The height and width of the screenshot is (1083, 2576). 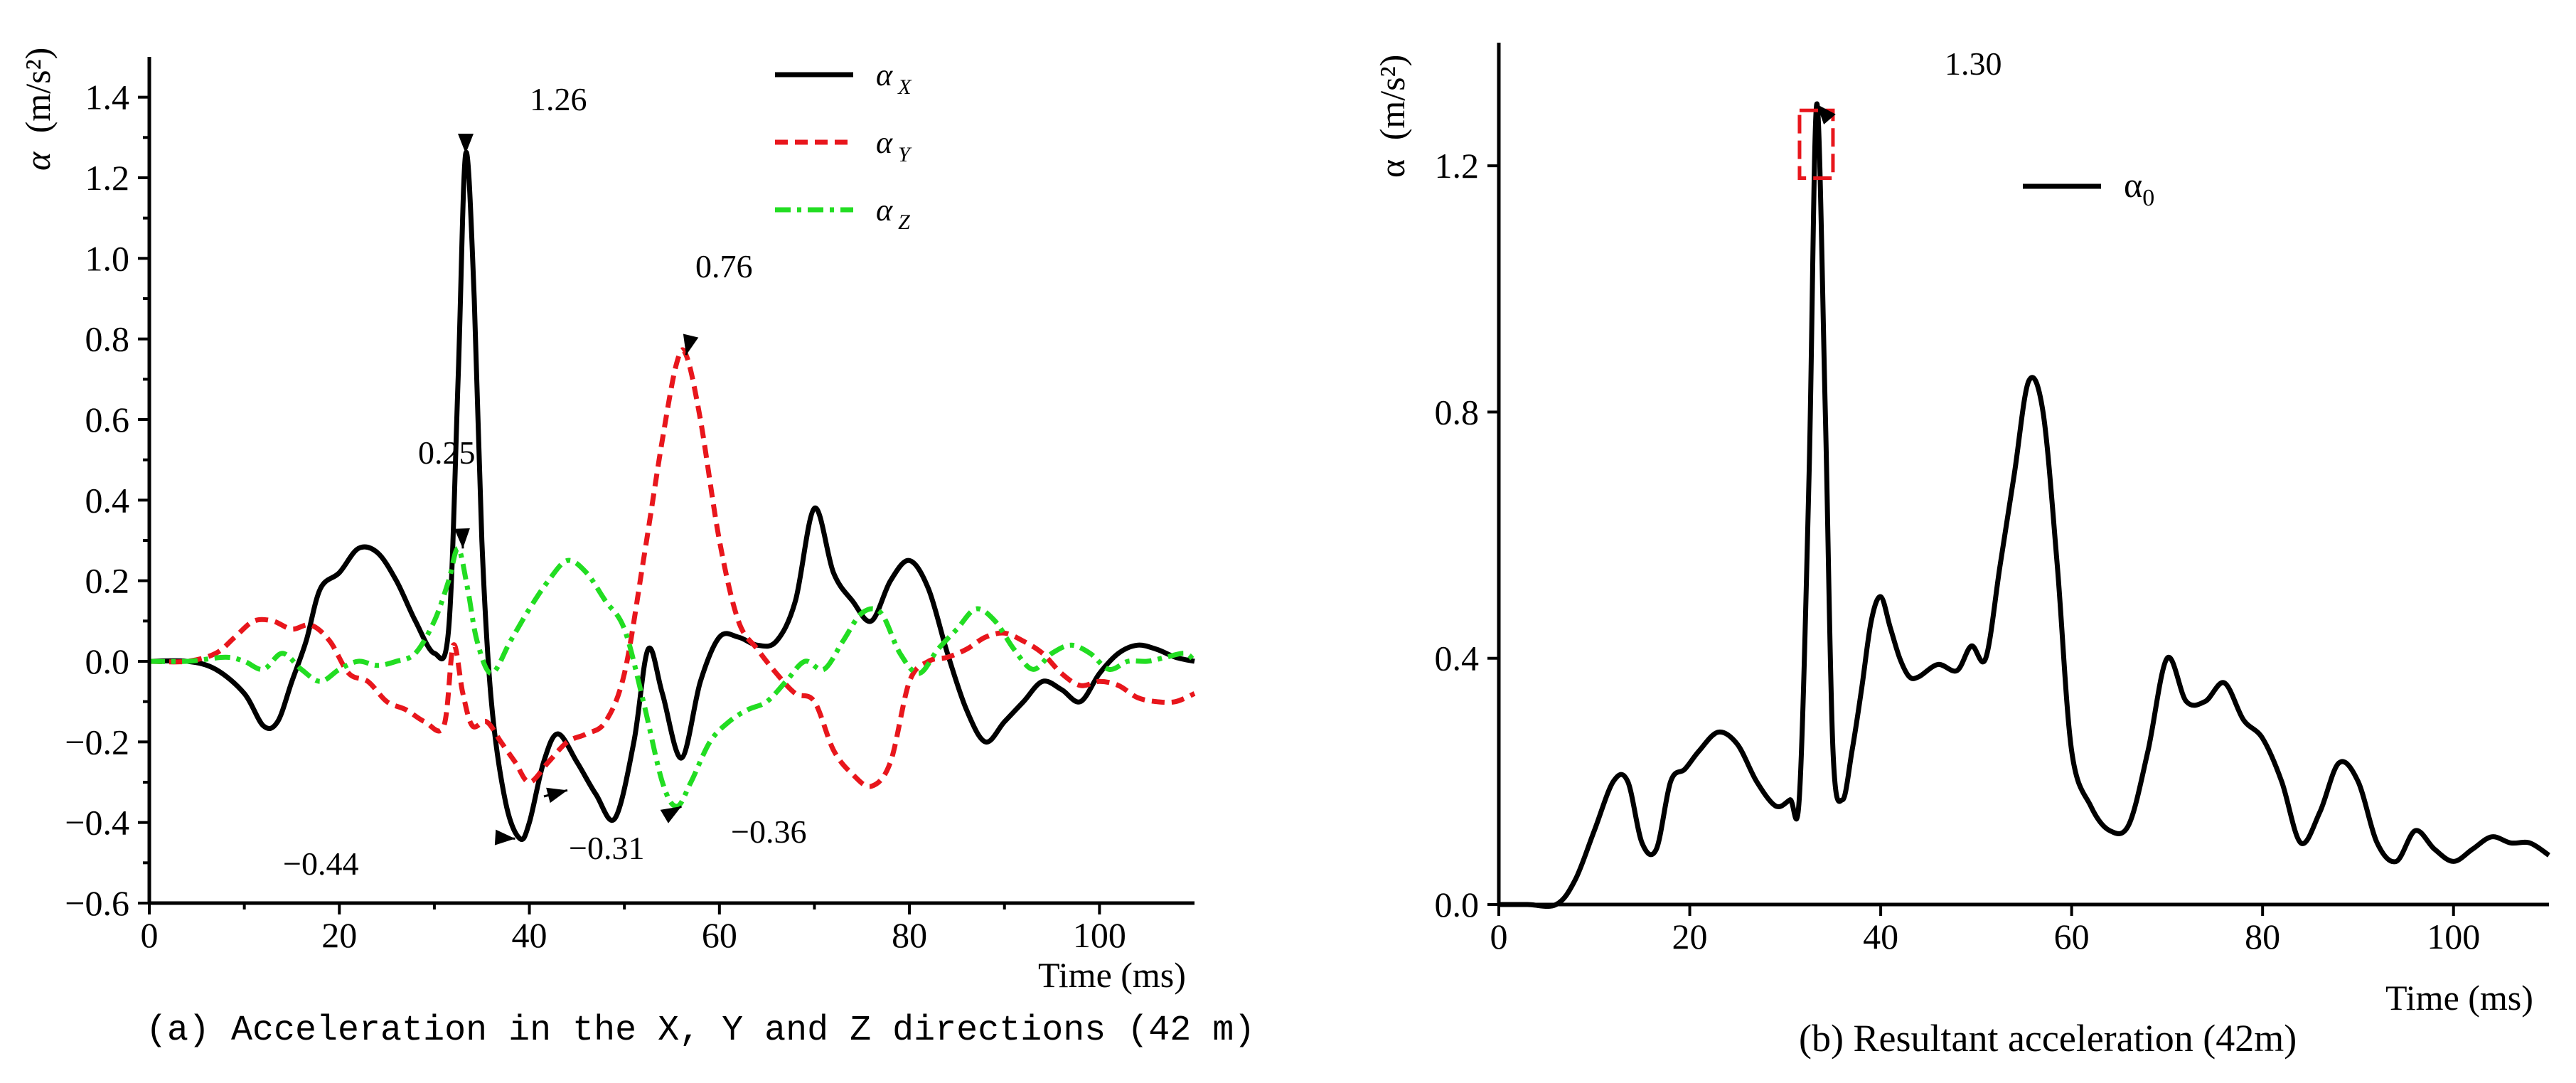 What do you see at coordinates (2048, 1038) in the screenshot?
I see `panel-b-caption: (b) Resultant acceleration (42m)` at bounding box center [2048, 1038].